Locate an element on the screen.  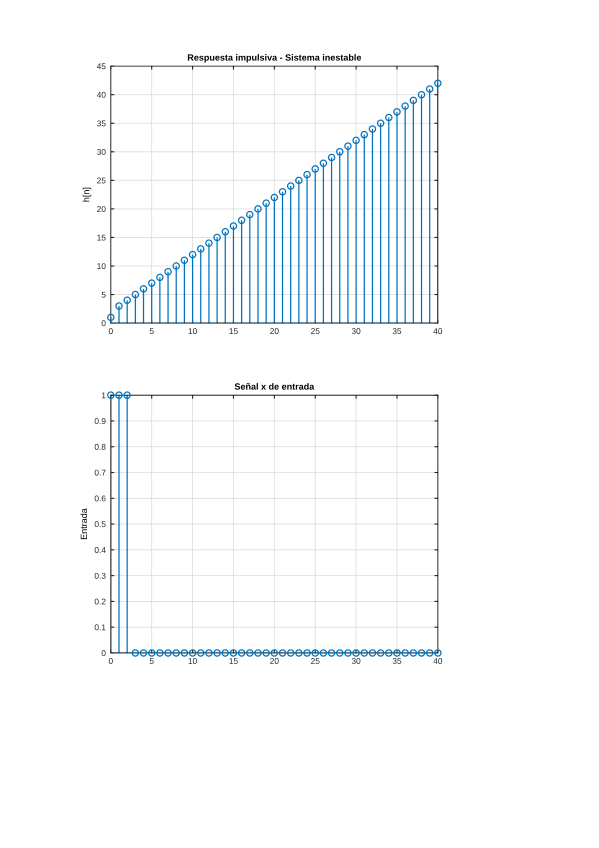
y-tick-label: 0.7 is located at coordinates (100, 473).